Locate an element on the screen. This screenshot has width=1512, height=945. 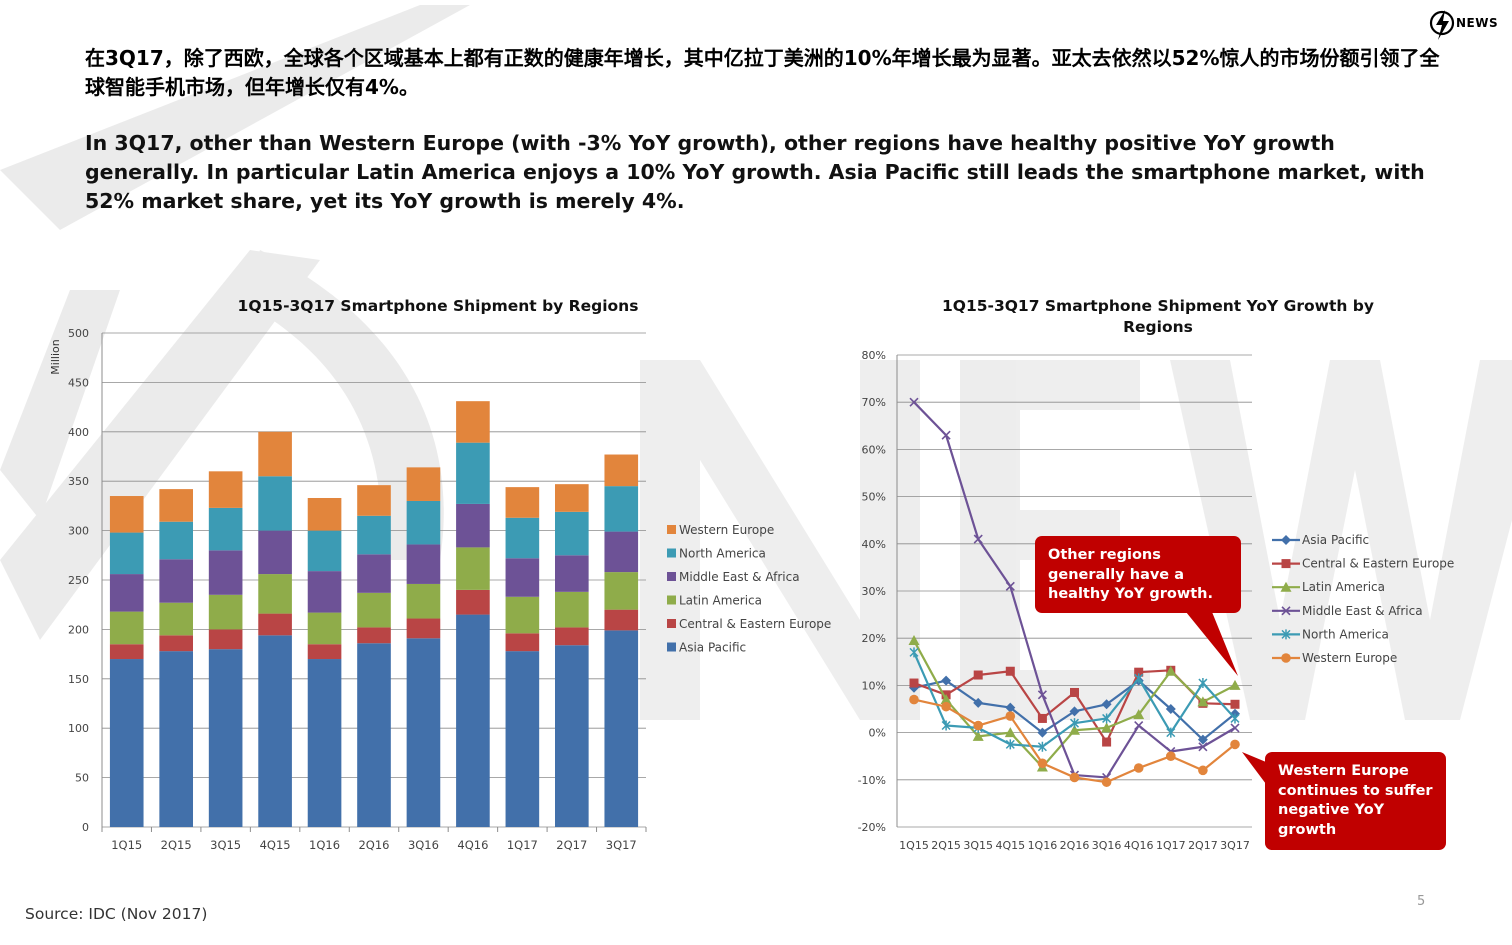
chart2-legend-label: North America is located at coordinates (1345, 634).